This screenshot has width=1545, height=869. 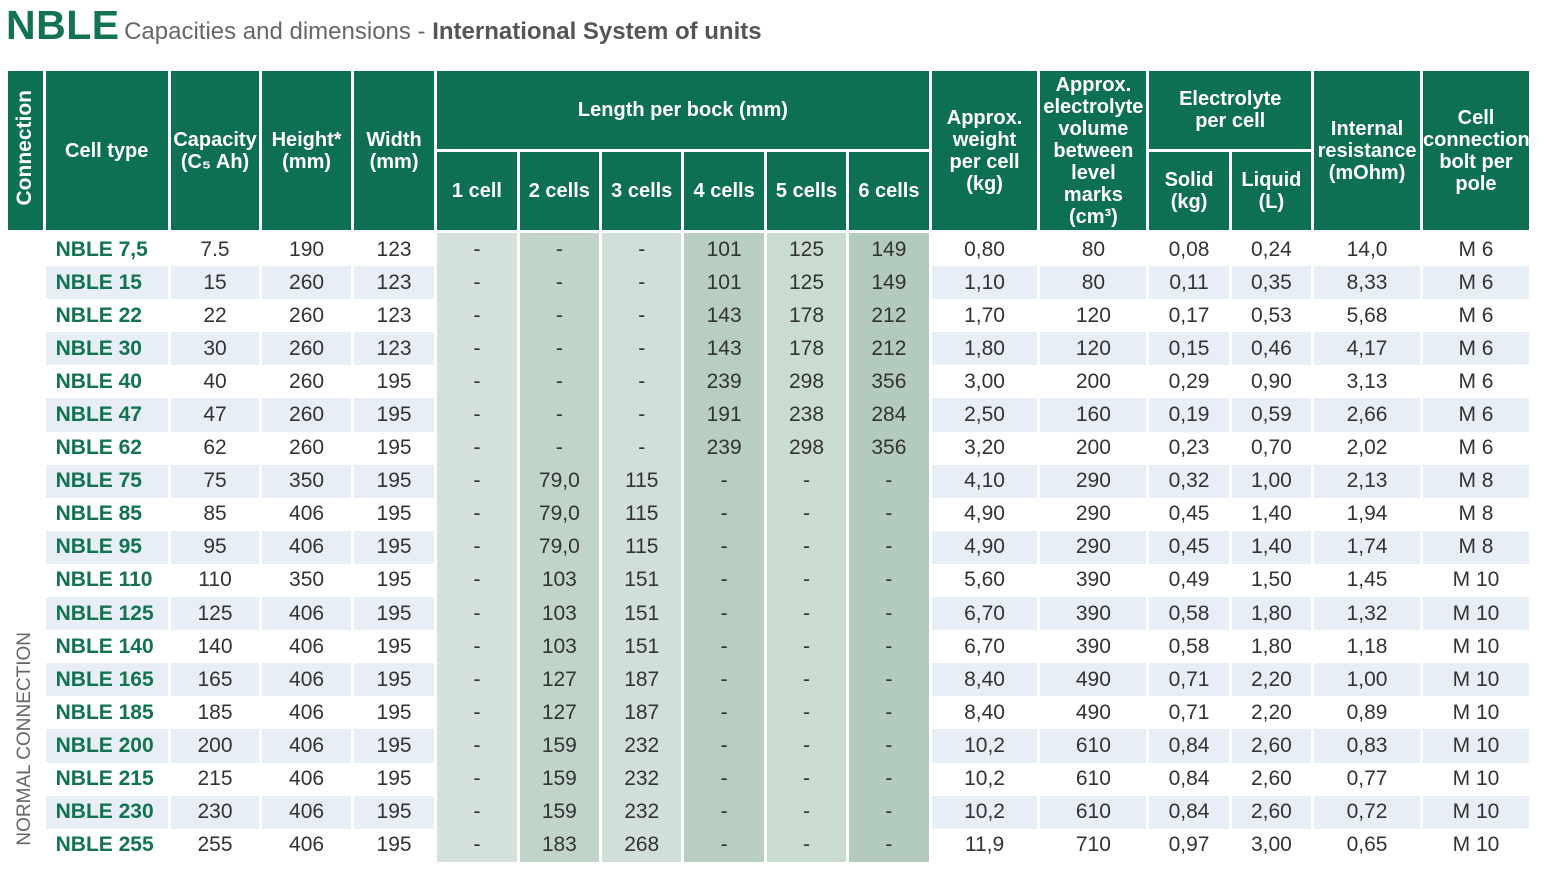 What do you see at coordinates (559, 514) in the screenshot?
I see `len-2-cell: 79,0` at bounding box center [559, 514].